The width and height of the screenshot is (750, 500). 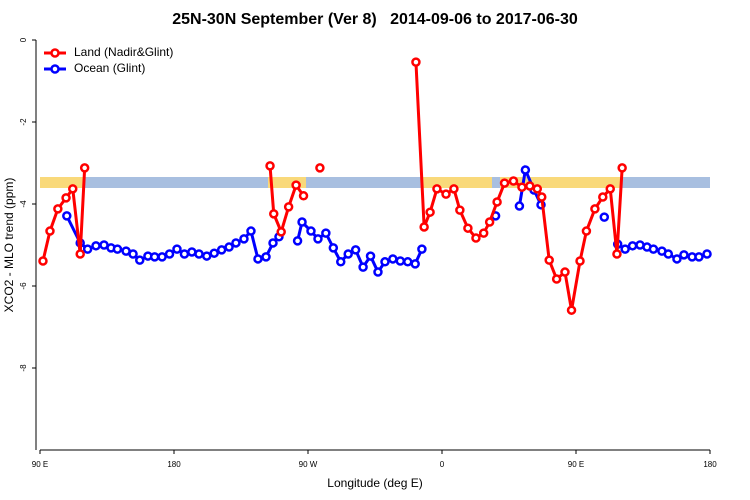 What do you see at coordinates (23, 286) in the screenshot?
I see `y-tick-label: -6` at bounding box center [23, 286].